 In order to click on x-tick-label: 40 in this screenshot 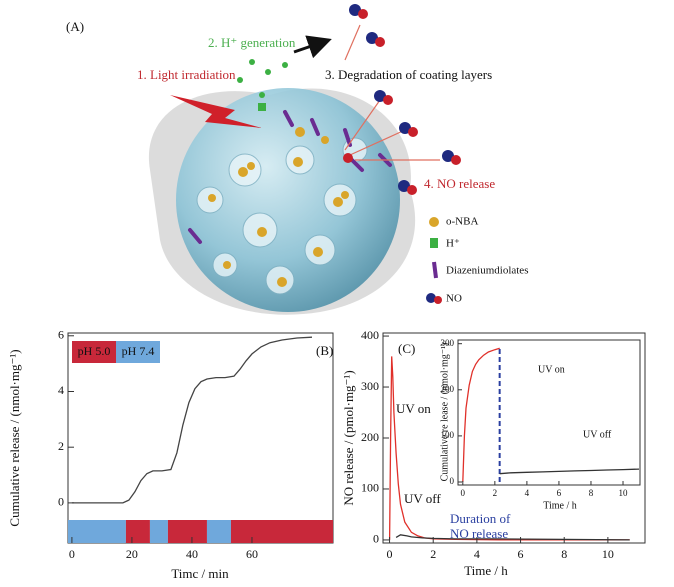, I will do `click(192, 554)`.